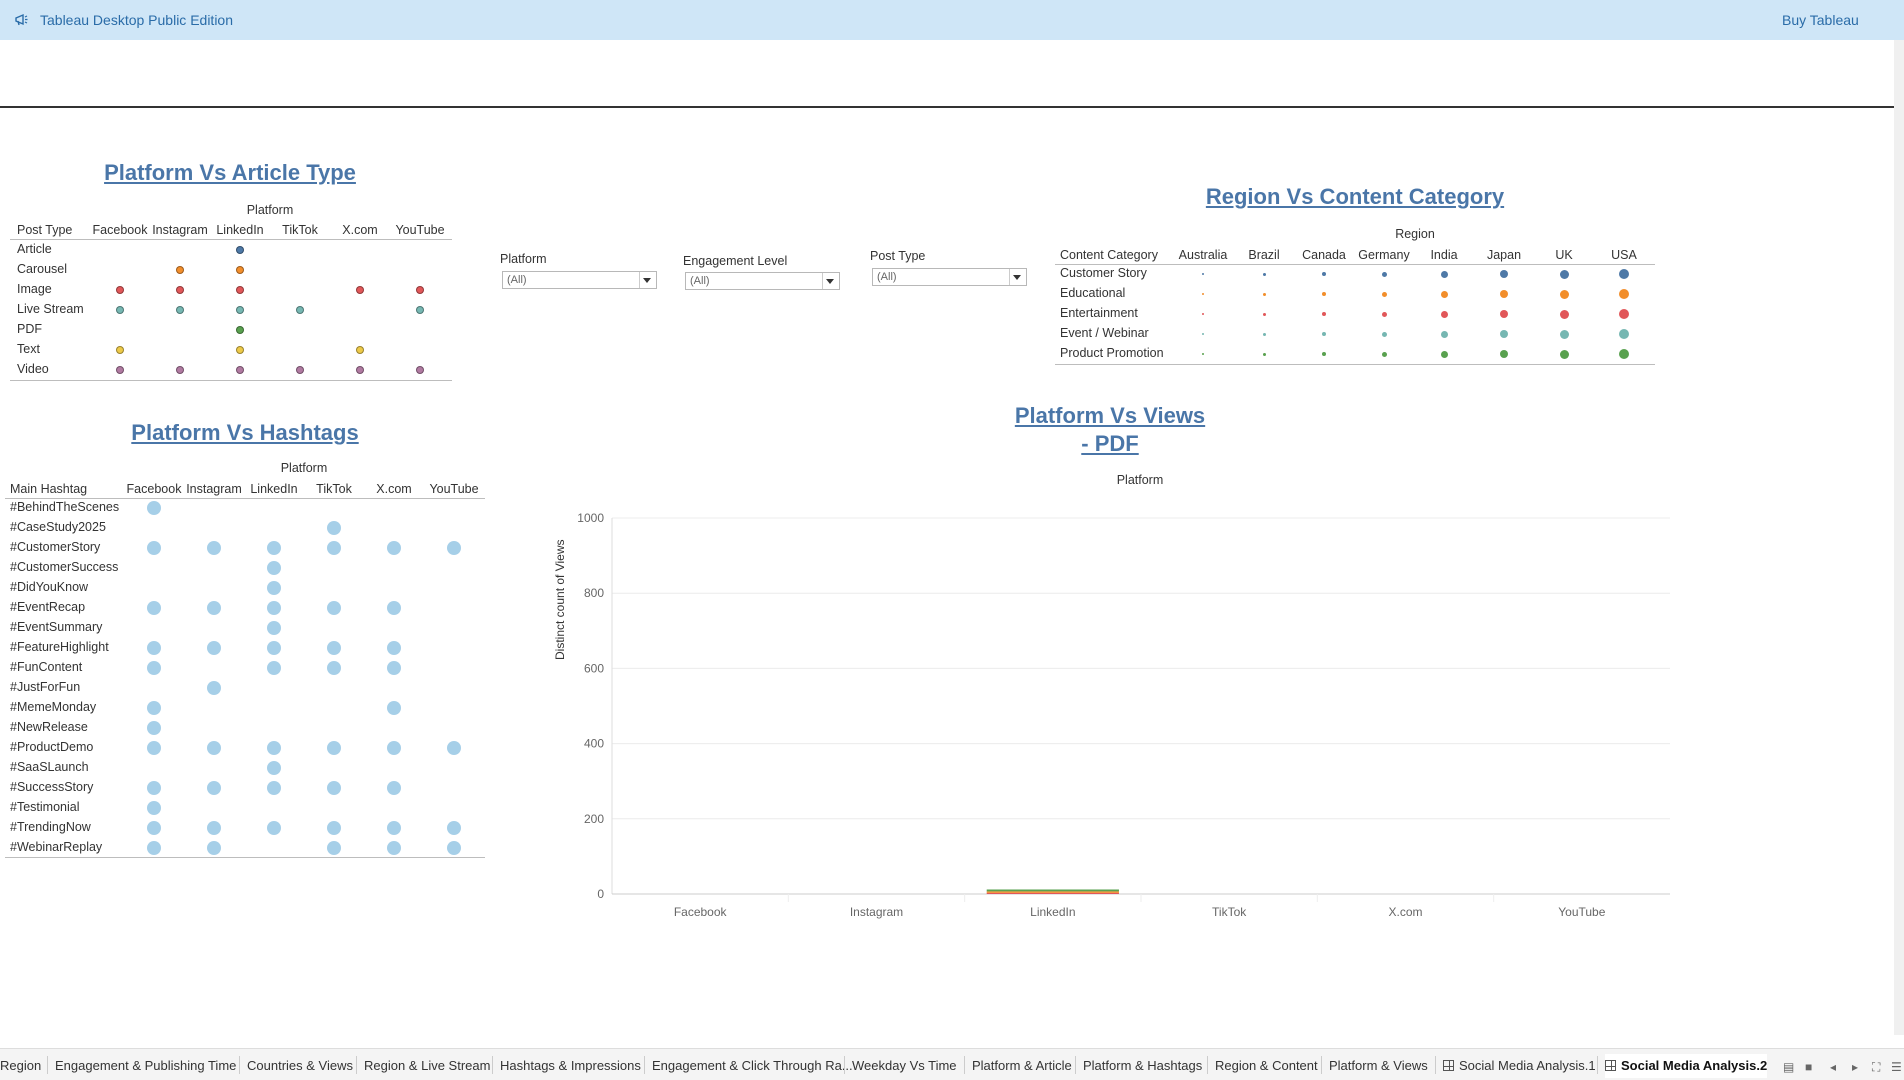  Describe the element at coordinates (1519, 1066) in the screenshot. I see `sheet-tab: Social Media Analysis.1` at that location.